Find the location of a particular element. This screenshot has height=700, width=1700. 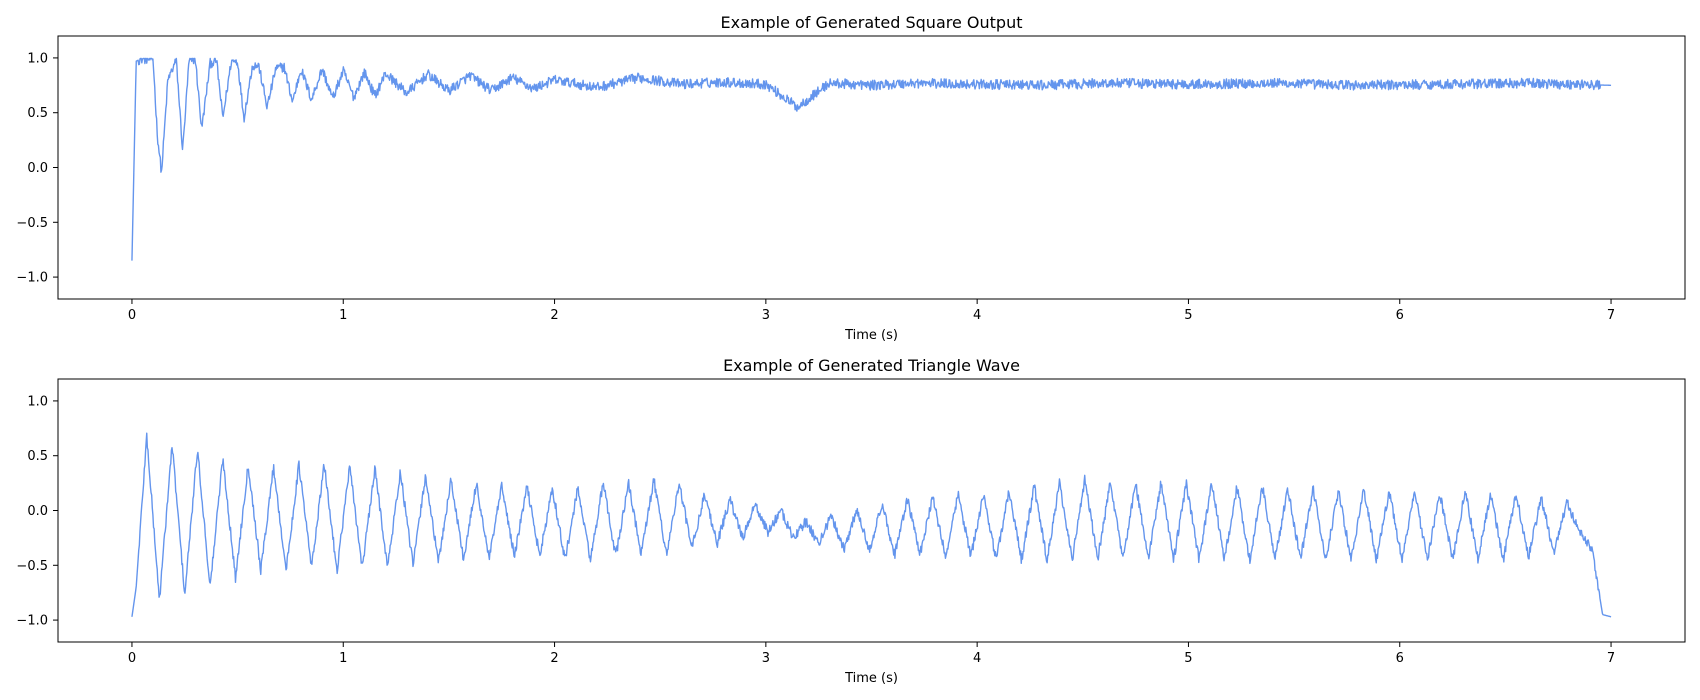

chart-title: Example of Generated Triangle Wave is located at coordinates (871, 365).